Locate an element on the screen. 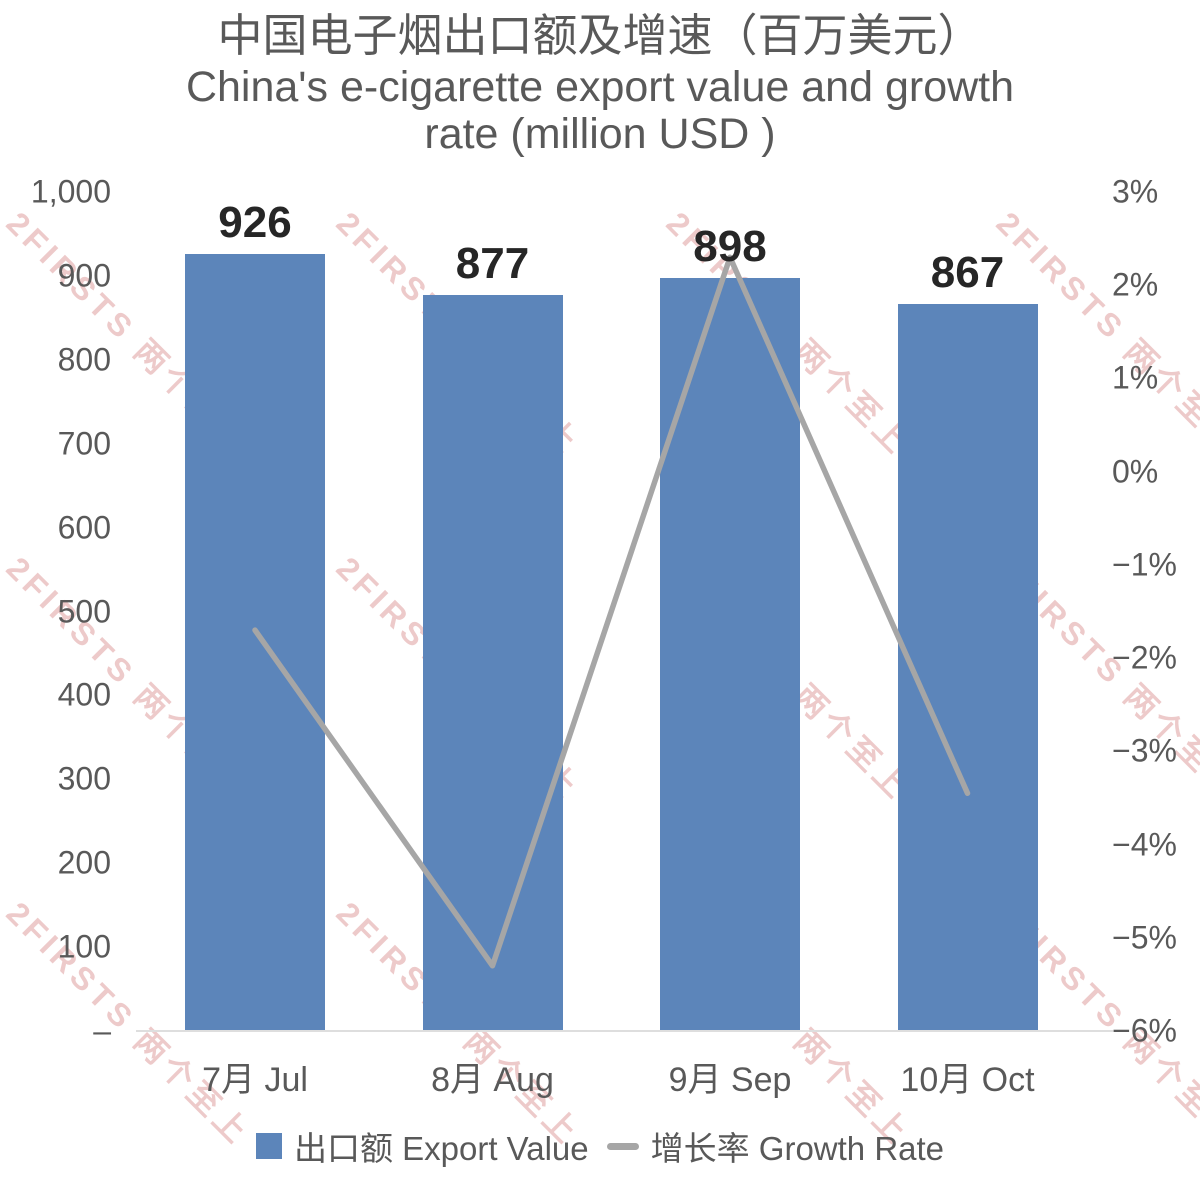 This screenshot has width=1200, height=1185. y-axis-tick-label: 100 is located at coordinates (84, 946).